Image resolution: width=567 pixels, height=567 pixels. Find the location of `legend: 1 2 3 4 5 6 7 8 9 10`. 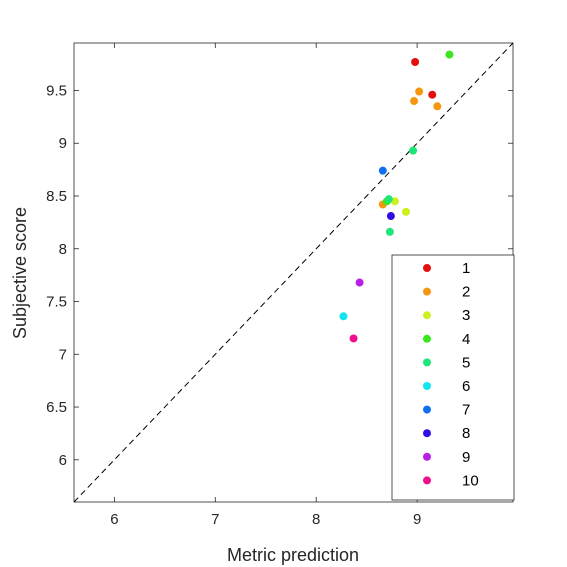

legend: 1 2 3 4 5 6 7 8 9 10 is located at coordinates (453, 377).